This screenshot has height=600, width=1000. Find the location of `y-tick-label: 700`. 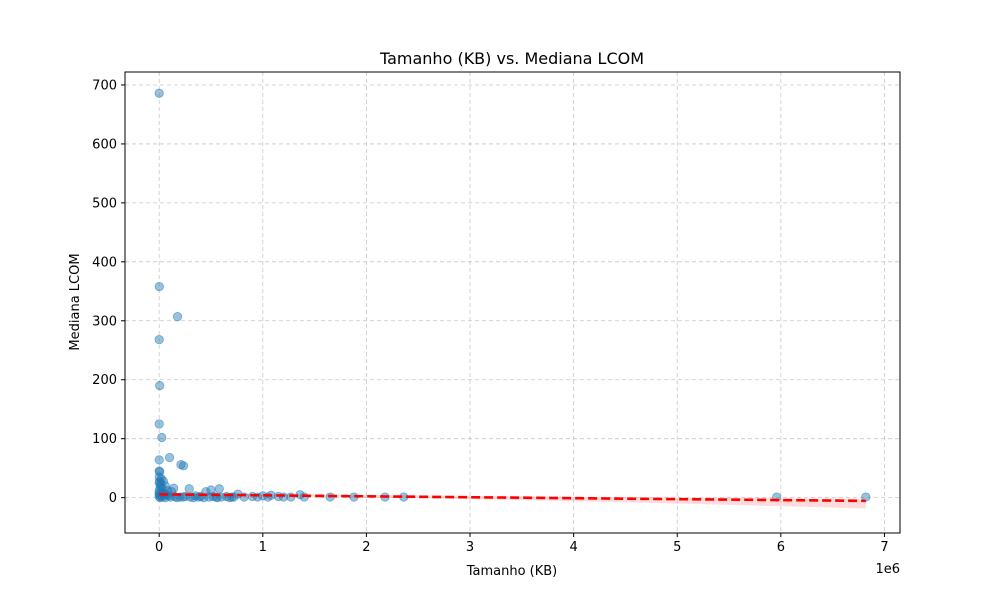

y-tick-label: 700 is located at coordinates (104, 85).